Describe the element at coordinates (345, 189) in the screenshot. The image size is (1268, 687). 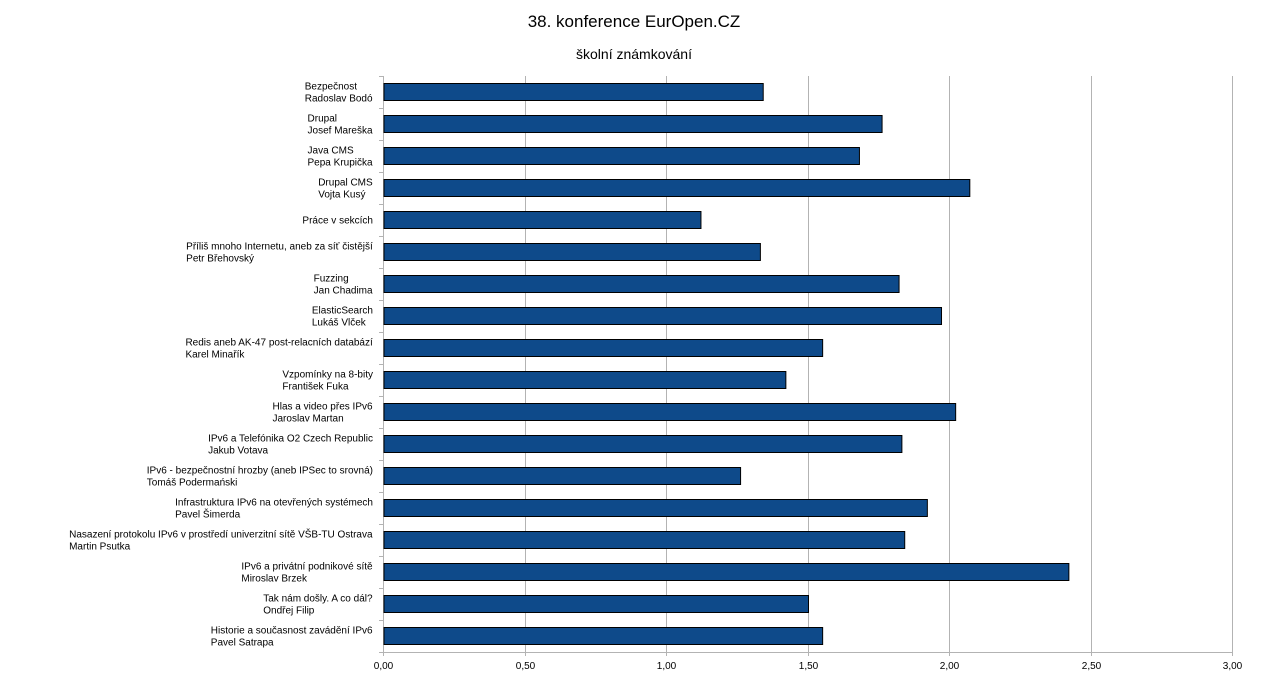
I see `category-label: Drupal CMS Vojta Kusý` at that location.